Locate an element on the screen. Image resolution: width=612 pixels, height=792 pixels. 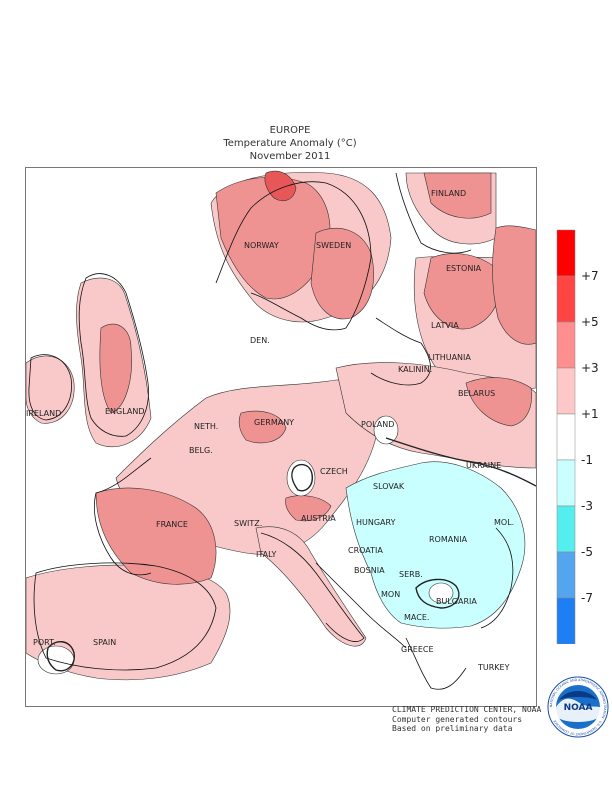
coast-greece is located at coordinates (436, 663).